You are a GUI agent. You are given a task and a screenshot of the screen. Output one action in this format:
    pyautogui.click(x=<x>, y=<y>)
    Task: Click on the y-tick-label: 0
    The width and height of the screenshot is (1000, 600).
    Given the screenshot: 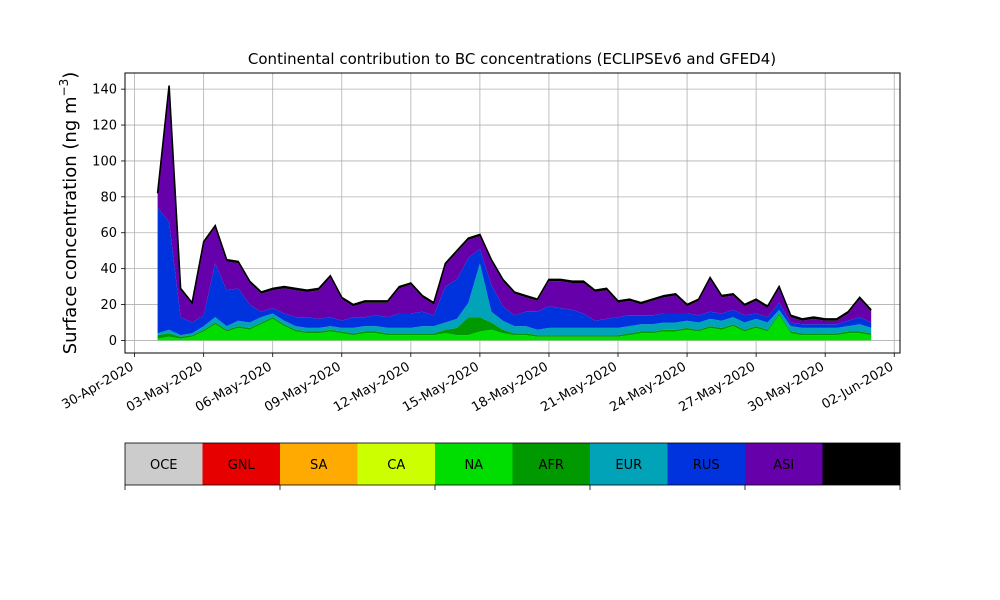 What is the action you would take?
    pyautogui.click(x=113, y=341)
    